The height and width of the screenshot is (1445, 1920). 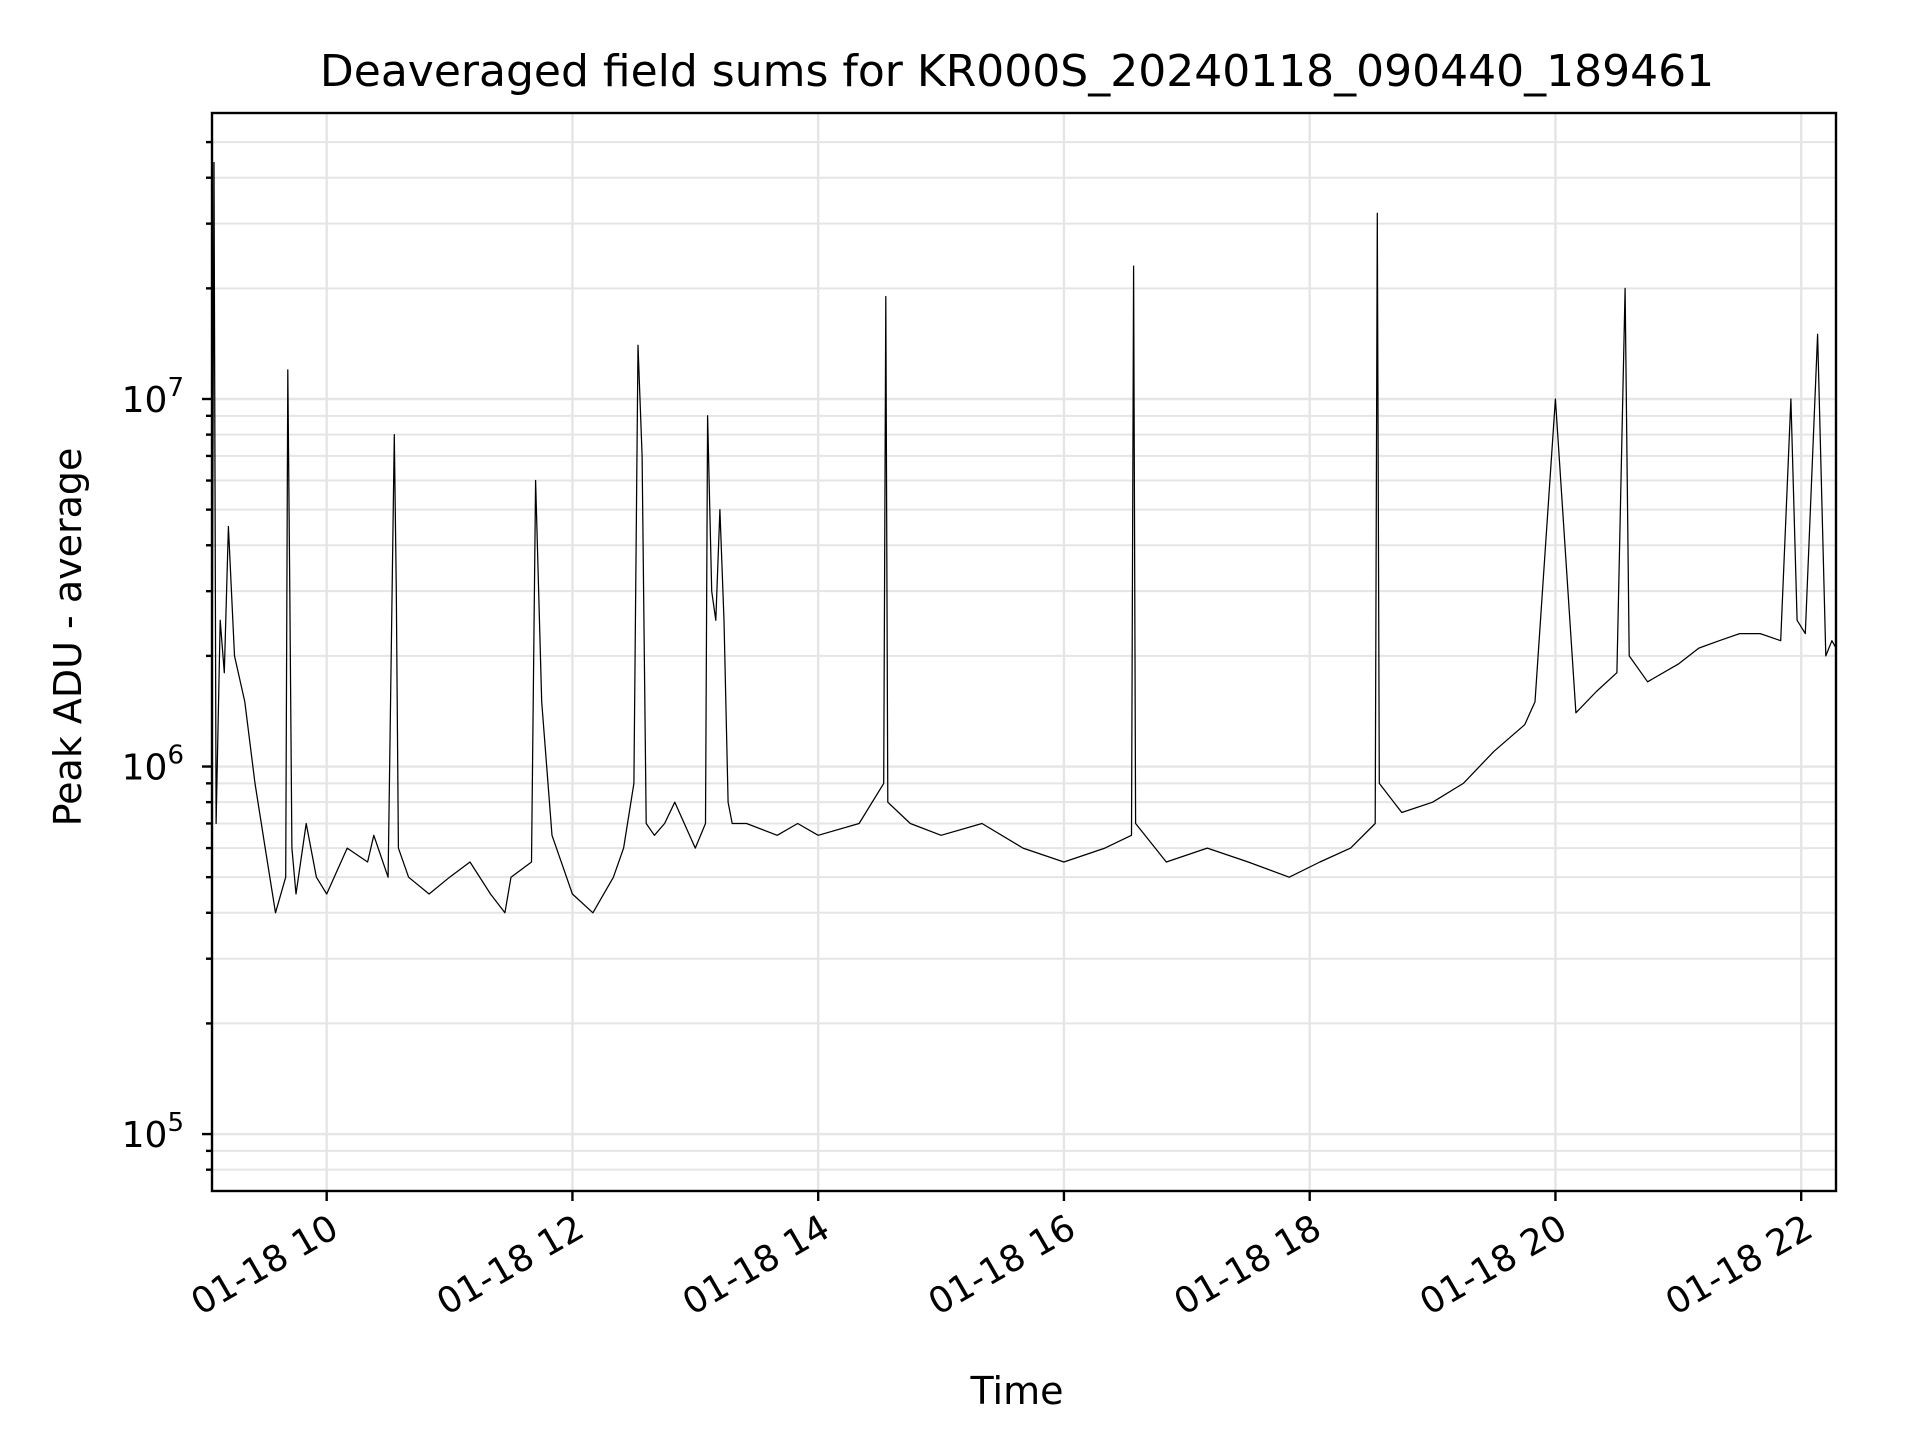 I want to click on y-tick-label: 10⁵, so click(x=153, y=1132).